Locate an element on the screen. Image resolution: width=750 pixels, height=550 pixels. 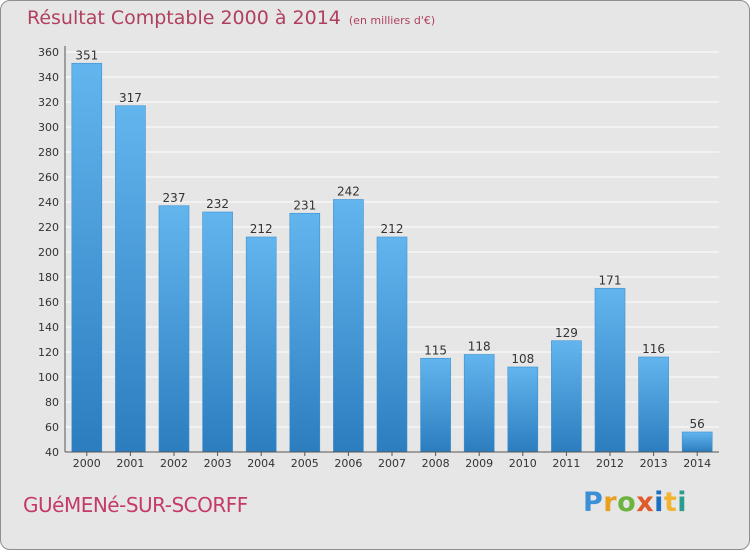
data-label-2006: 242 is located at coordinates (348, 192).